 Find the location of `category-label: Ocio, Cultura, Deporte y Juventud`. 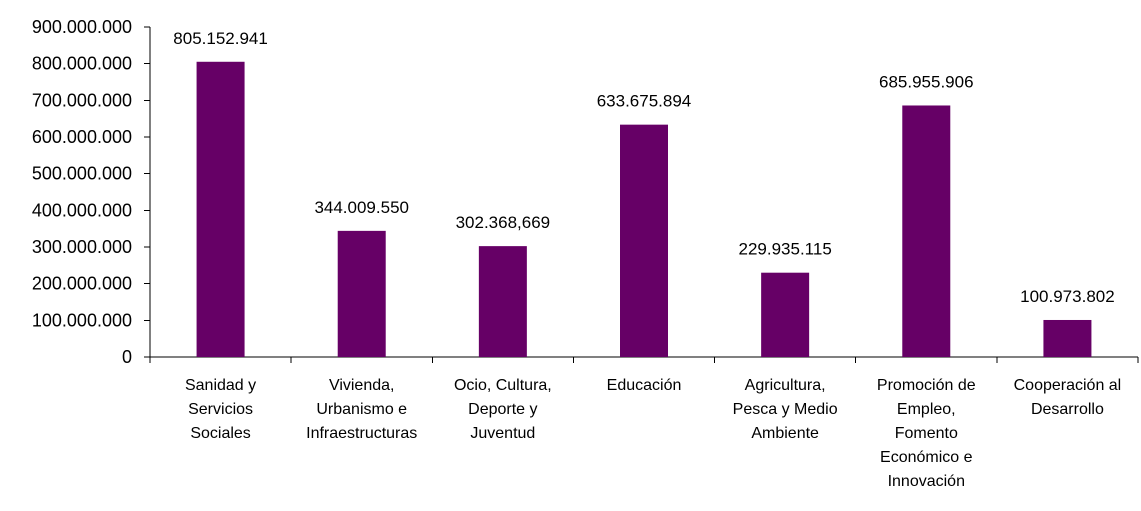

category-label: Ocio, Cultura, Deporte y Juventud is located at coordinates (503, 409).